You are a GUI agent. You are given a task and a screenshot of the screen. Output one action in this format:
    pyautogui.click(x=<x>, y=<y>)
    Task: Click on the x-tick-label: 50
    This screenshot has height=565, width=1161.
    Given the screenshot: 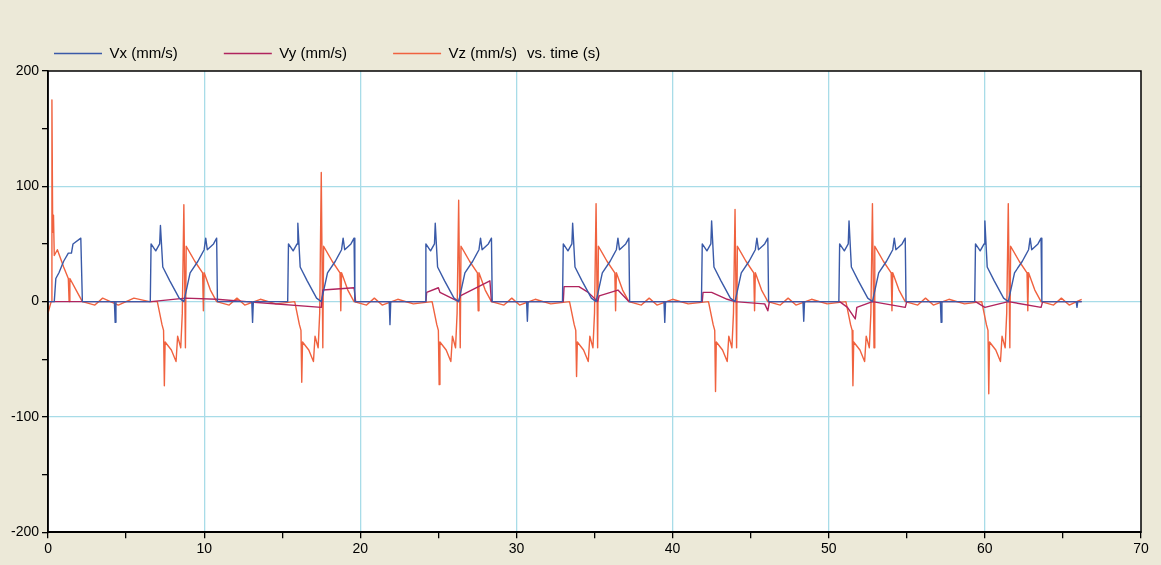 What is the action you would take?
    pyautogui.click(x=828, y=548)
    